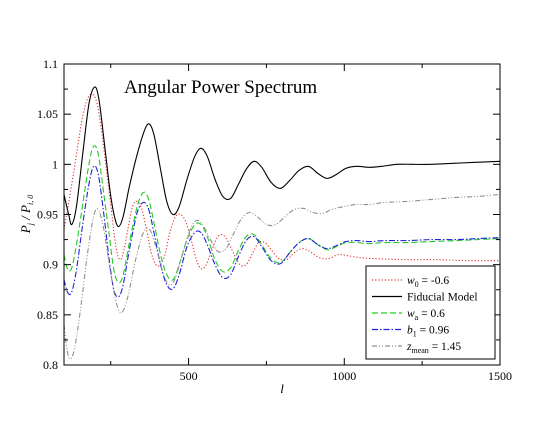  What do you see at coordinates (50, 265) in the screenshot?
I see `y-tick-label: 0.9` at bounding box center [50, 265].